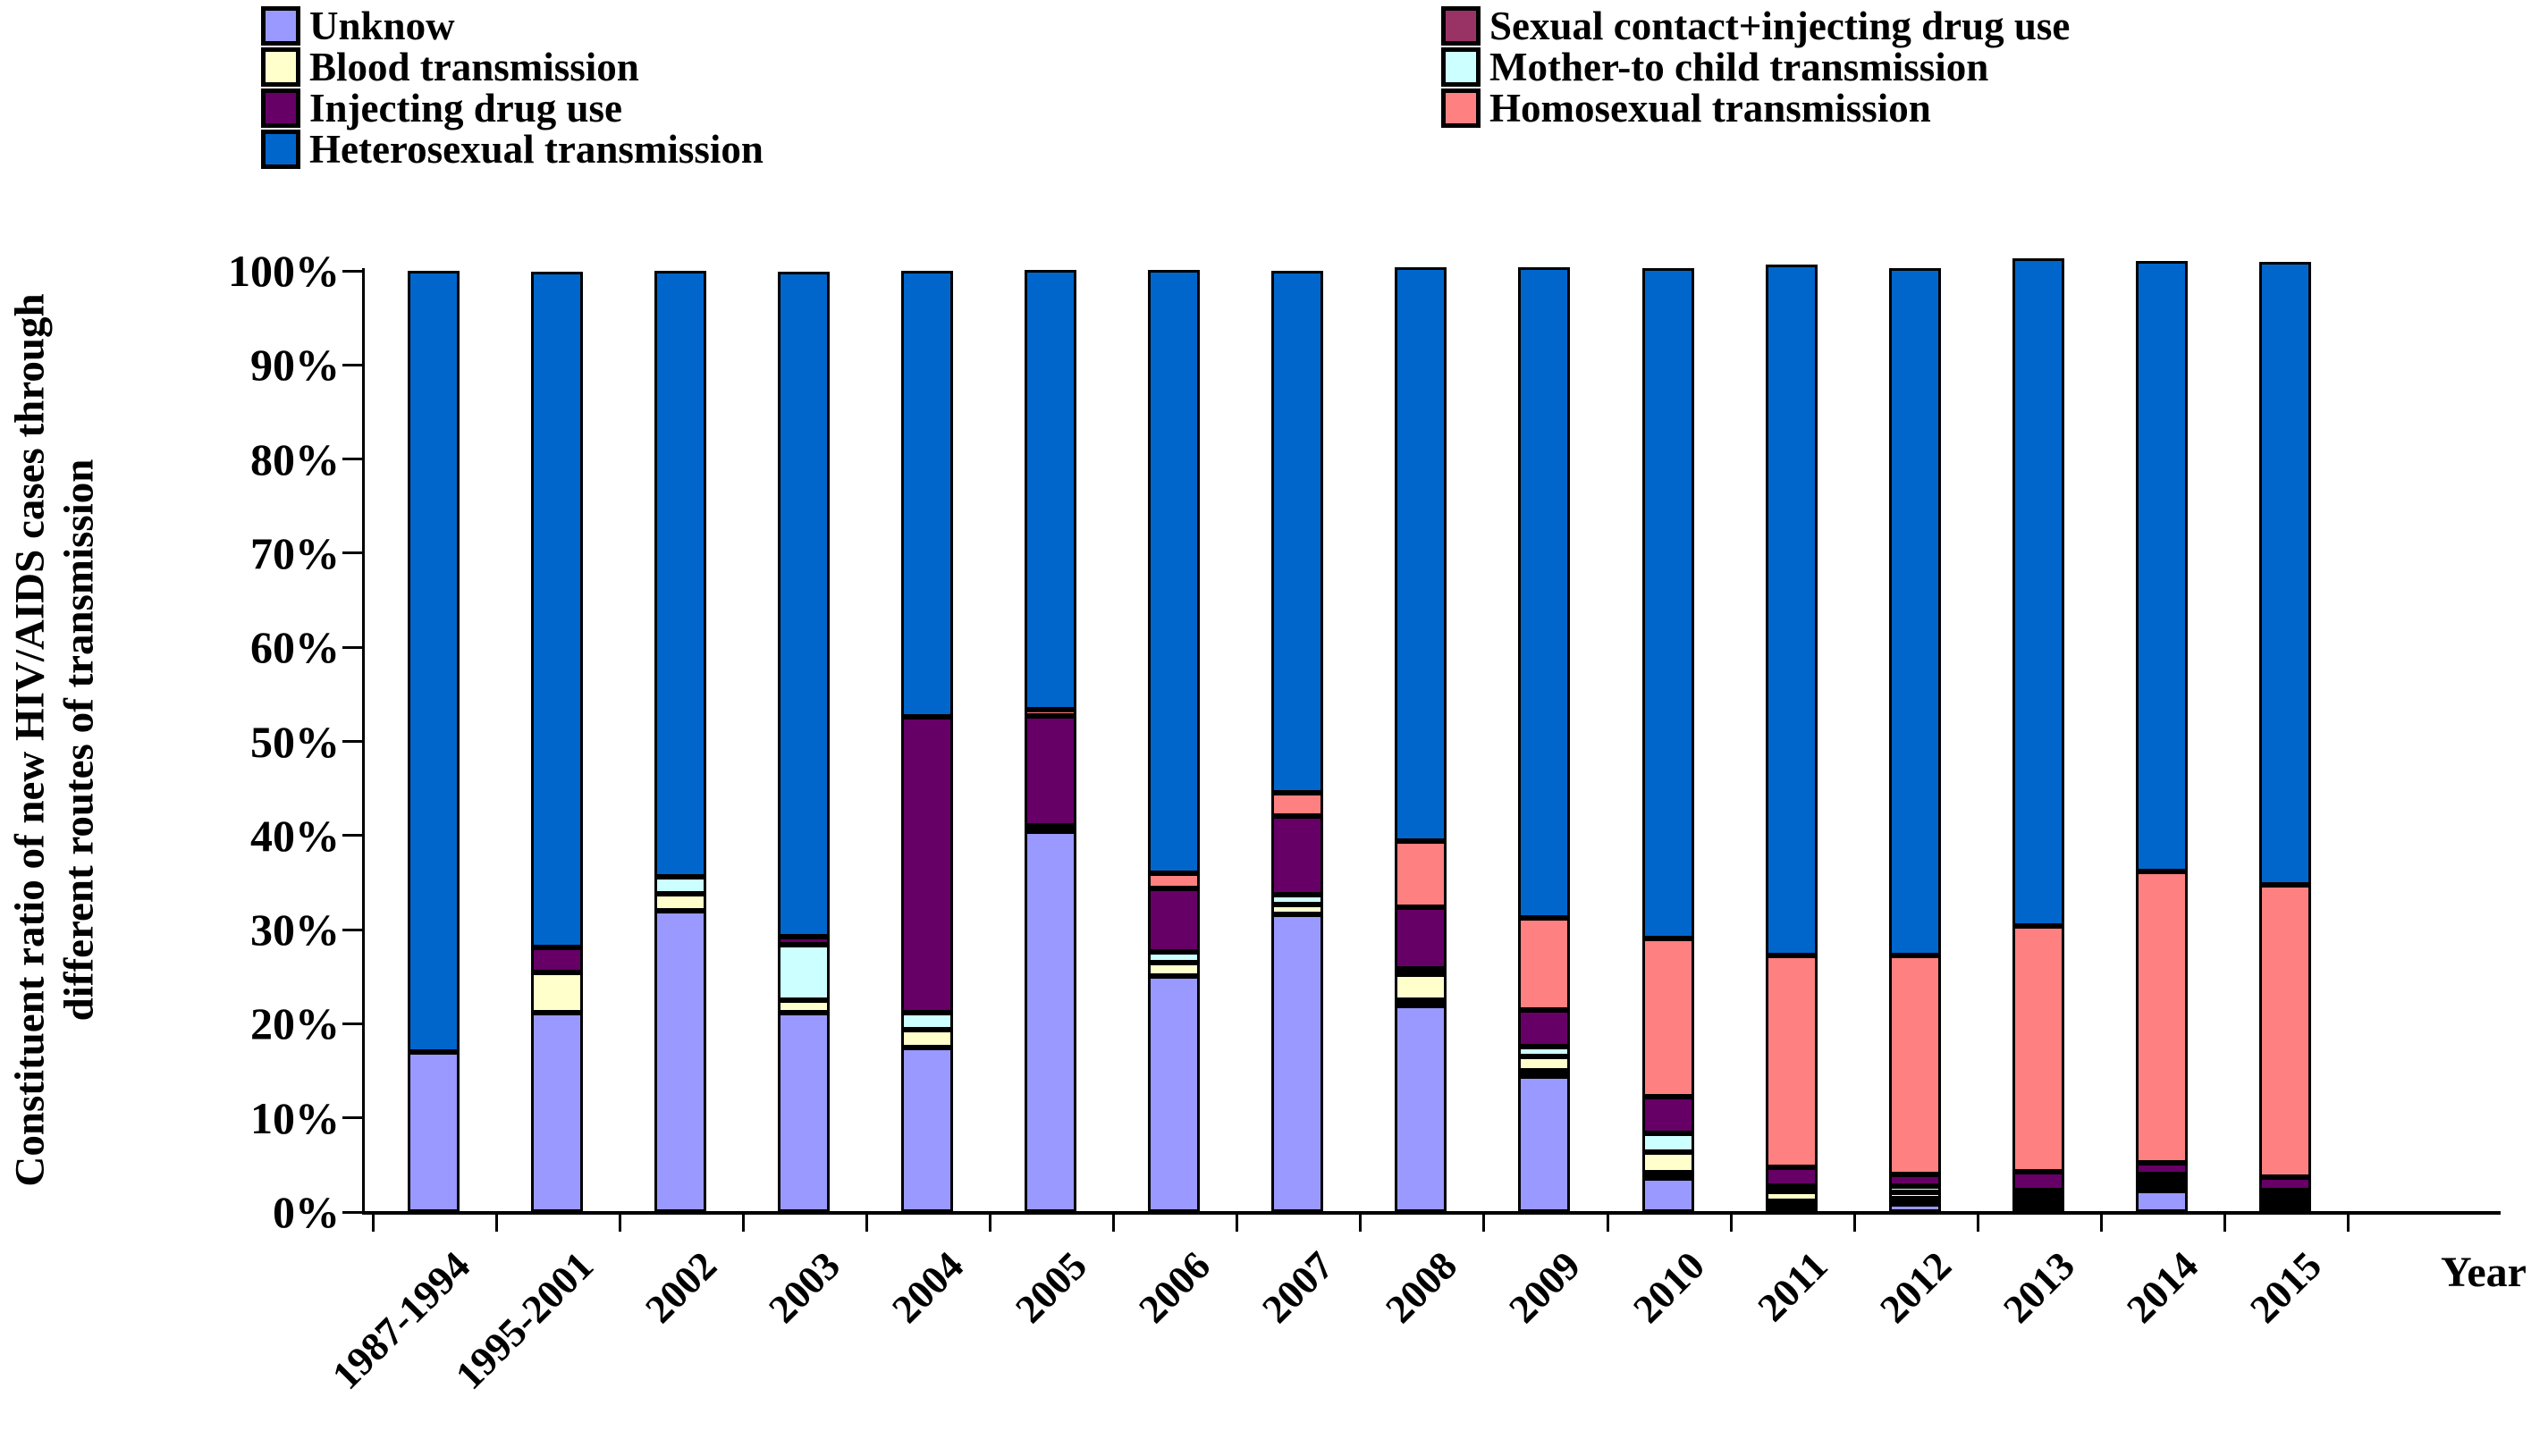 This screenshot has height=1456, width=2548. I want to click on bar-2010, so click(1668, 740).